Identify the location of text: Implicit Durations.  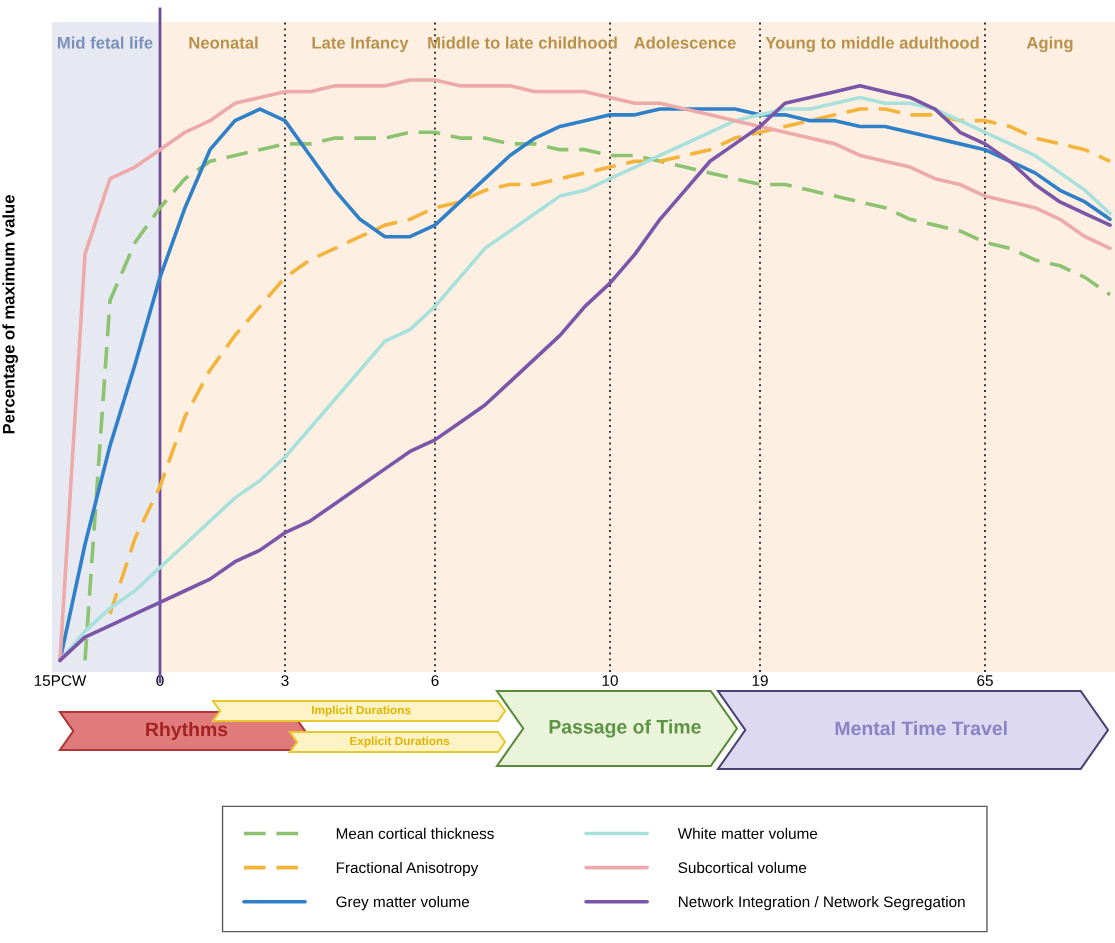
(361, 711).